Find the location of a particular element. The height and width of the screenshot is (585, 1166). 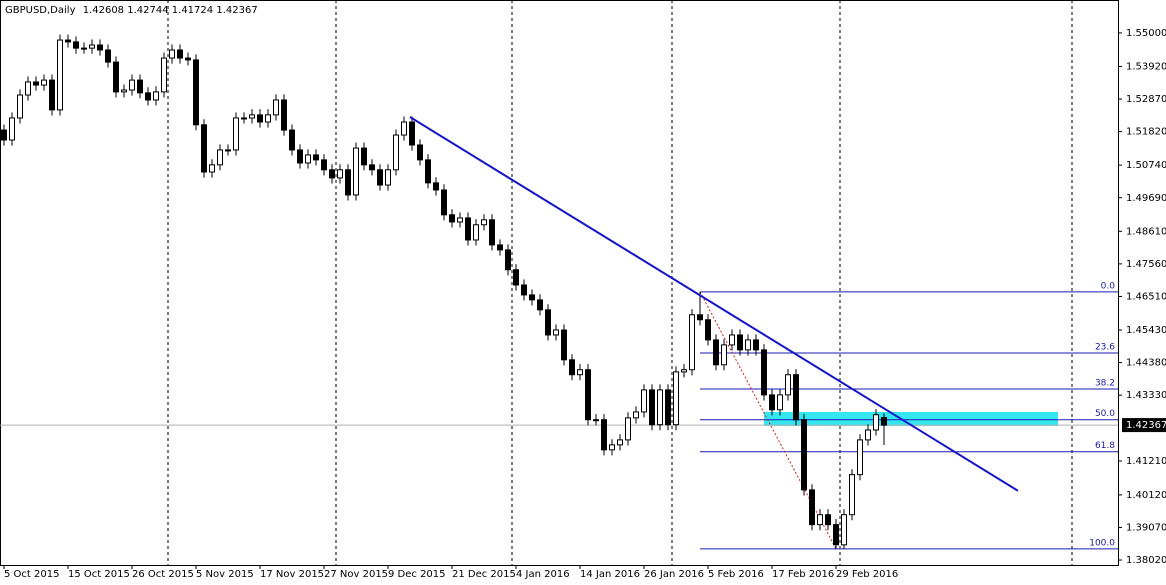

price-box-text: 1.42367 is located at coordinates (1146, 425).